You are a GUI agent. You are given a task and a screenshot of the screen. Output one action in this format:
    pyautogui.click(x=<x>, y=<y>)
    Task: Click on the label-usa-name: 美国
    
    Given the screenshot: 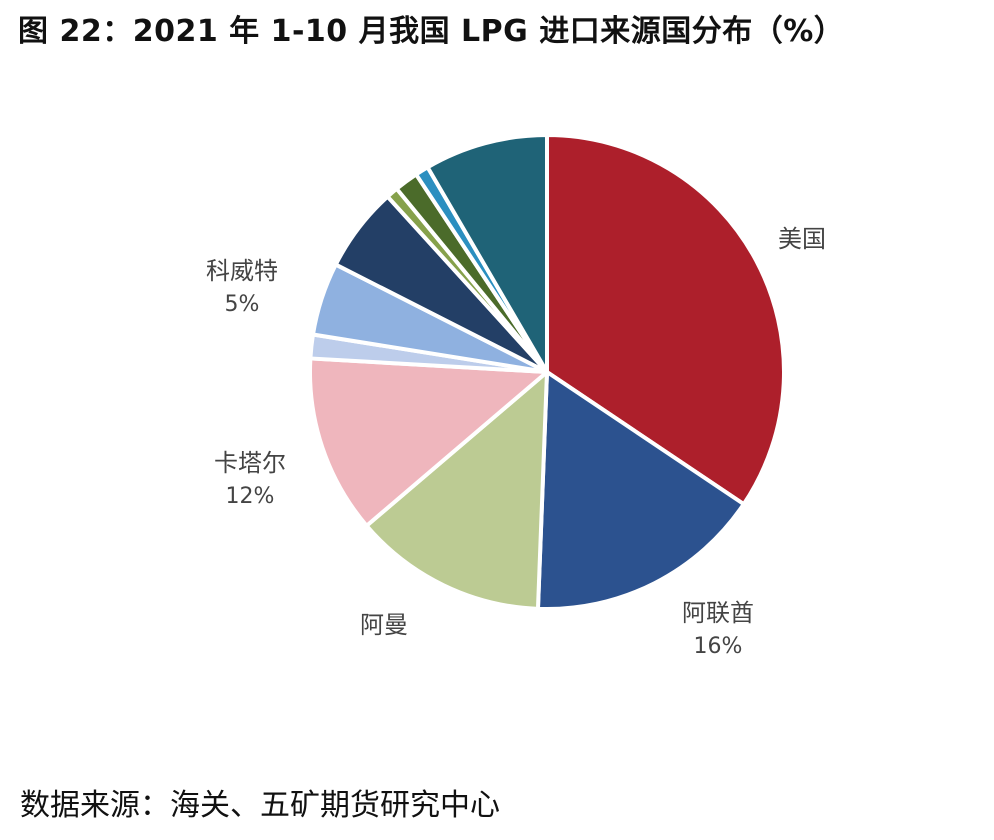 What is the action you would take?
    pyautogui.click(x=802, y=239)
    